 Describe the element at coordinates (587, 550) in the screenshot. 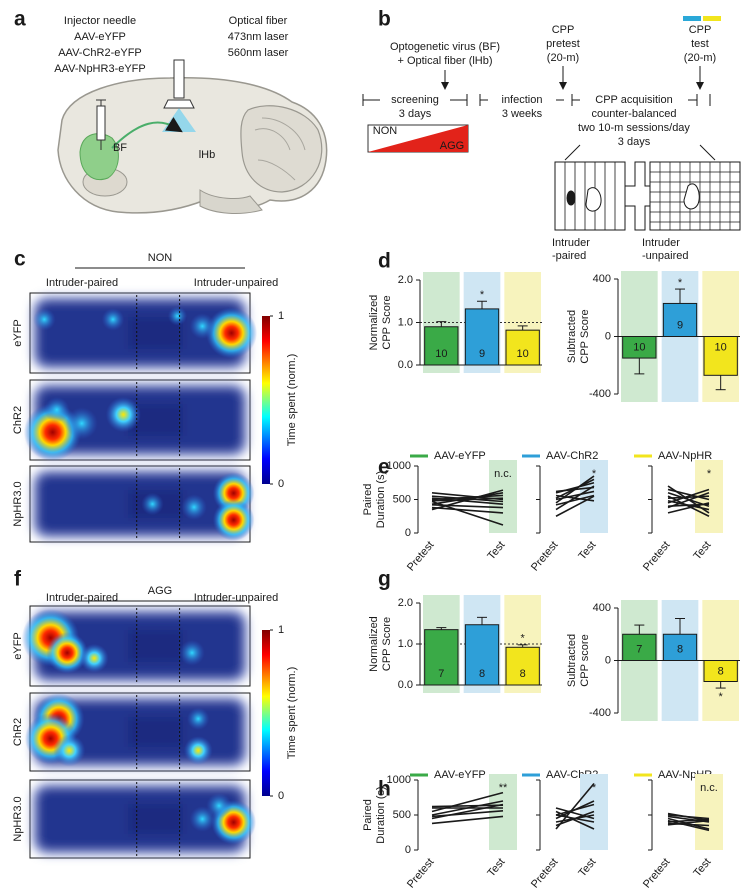

I see `x-tick-label: Test` at that location.